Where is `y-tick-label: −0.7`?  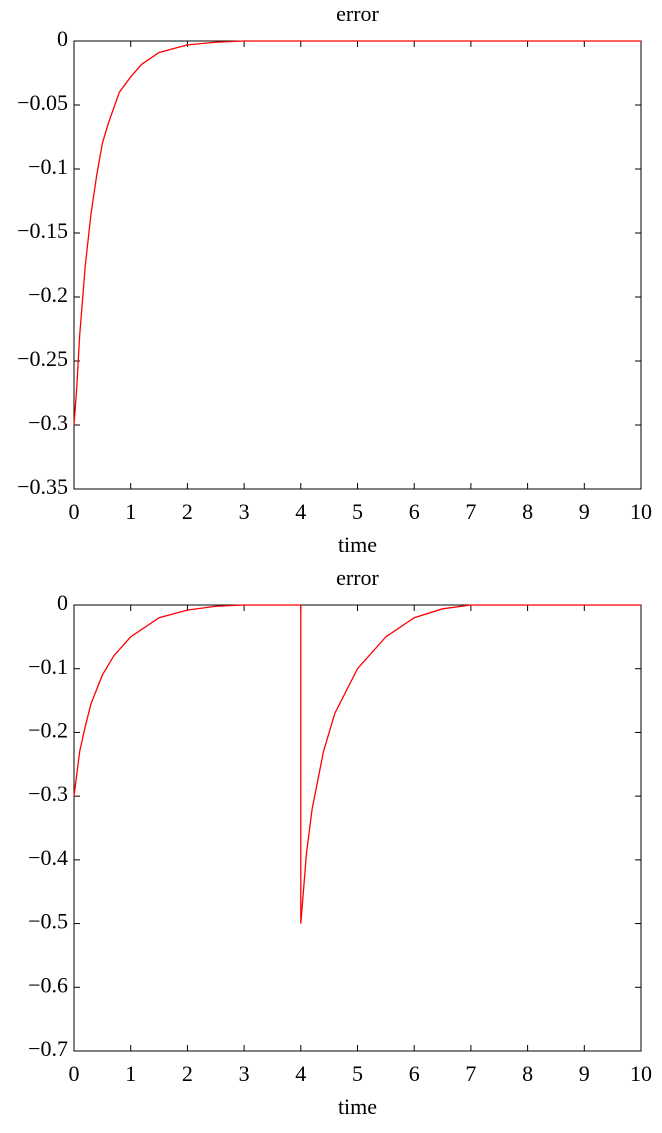 y-tick-label: −0.7 is located at coordinates (48, 1048).